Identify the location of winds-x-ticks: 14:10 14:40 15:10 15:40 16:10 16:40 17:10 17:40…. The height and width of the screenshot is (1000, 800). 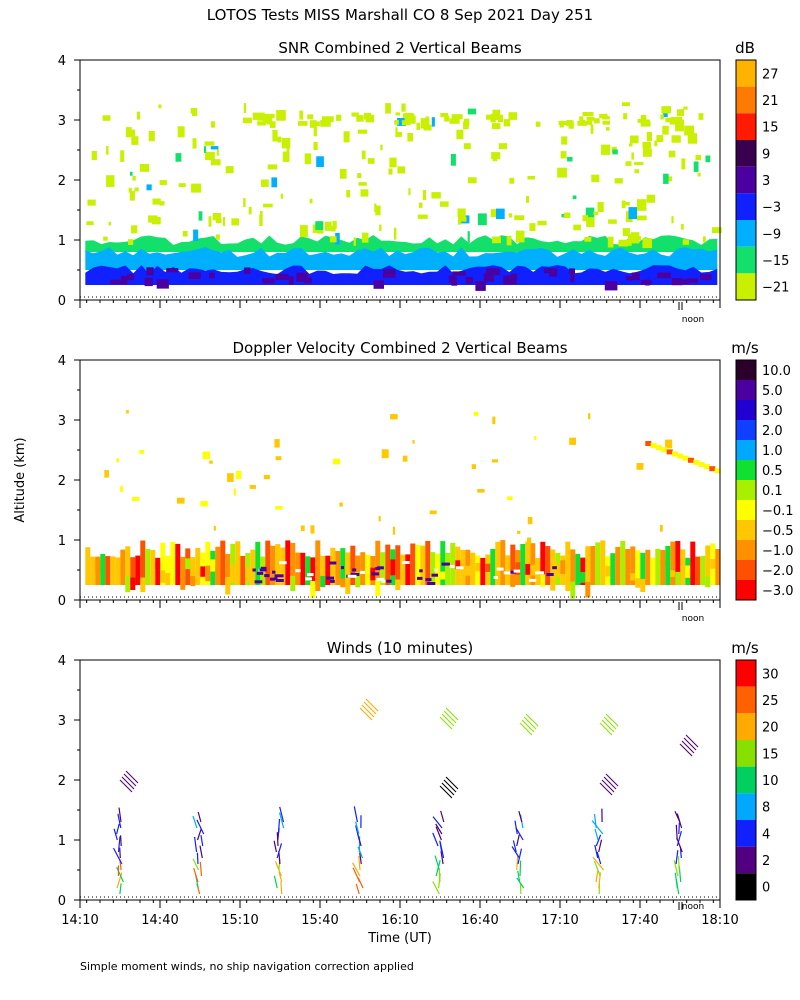
(400, 912).